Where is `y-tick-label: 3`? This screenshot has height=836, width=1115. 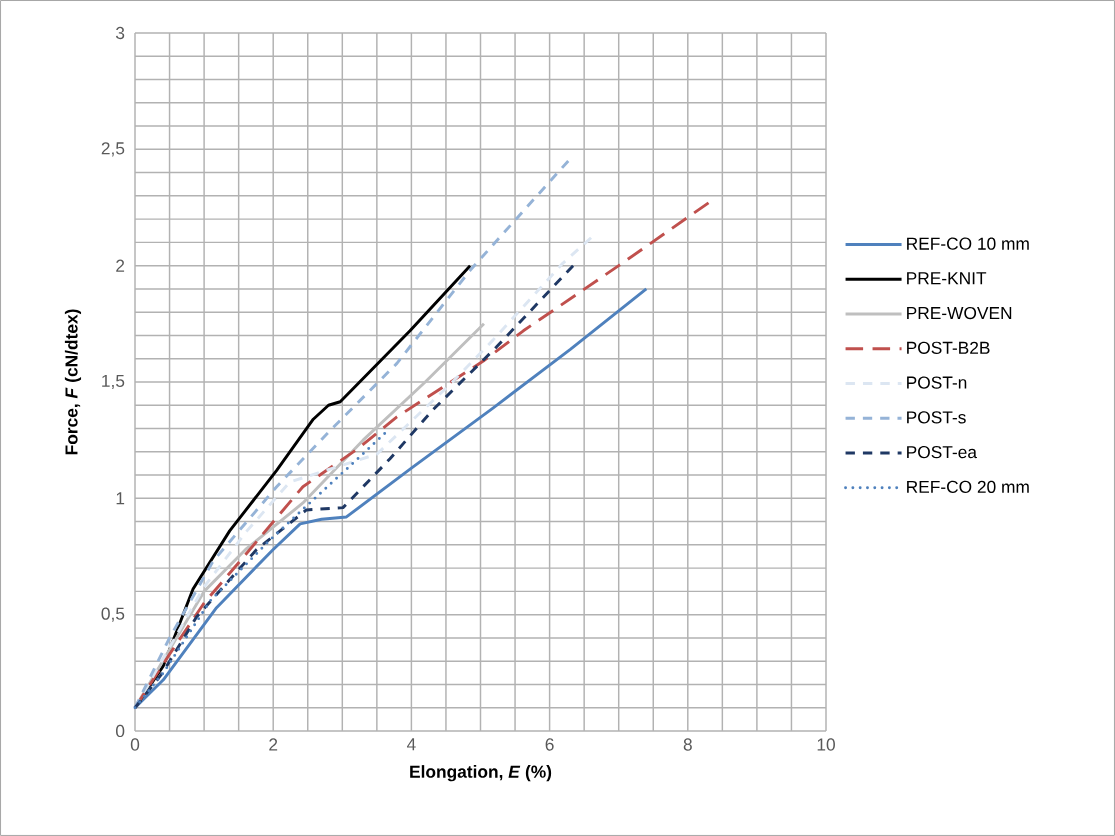 y-tick-label: 3 is located at coordinates (120, 33).